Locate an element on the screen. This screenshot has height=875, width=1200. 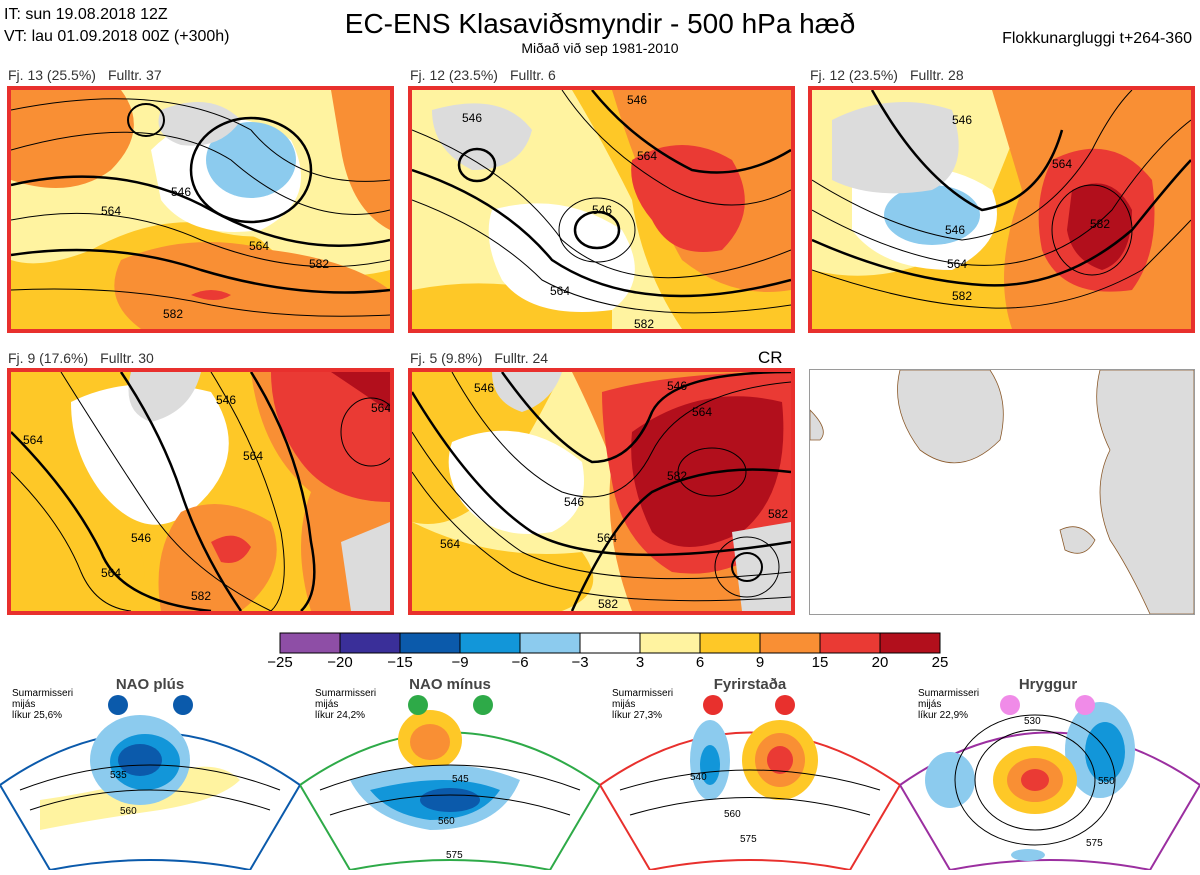
panel-4-rep: Fulltr. 30 is located at coordinates (127, 358).